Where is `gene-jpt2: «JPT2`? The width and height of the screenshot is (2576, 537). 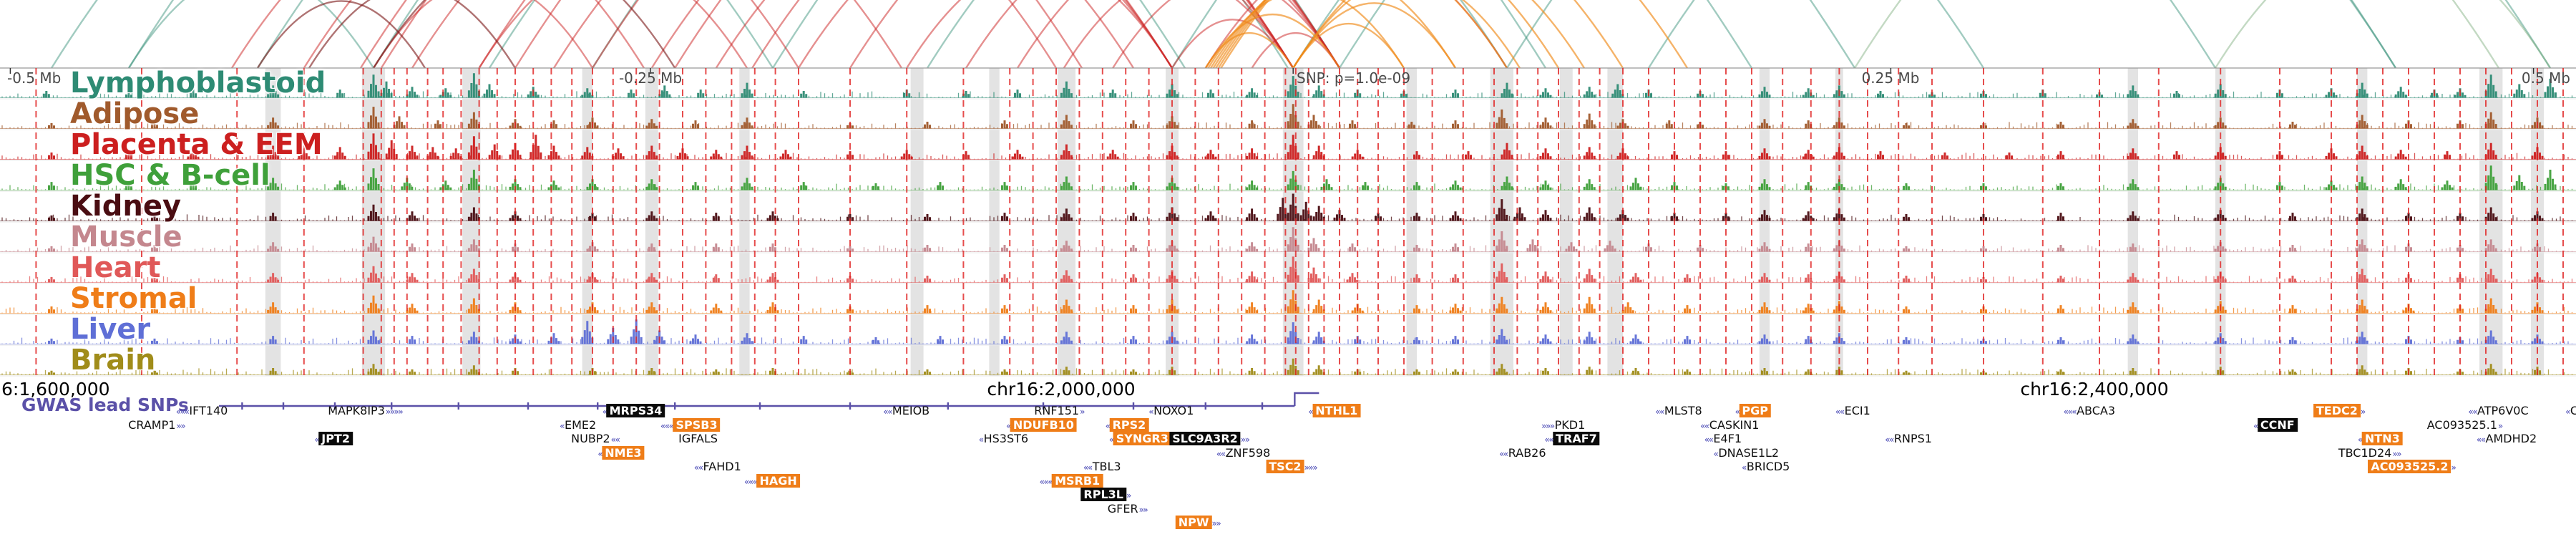
gene-jpt2: «JPT2 is located at coordinates (333, 439).